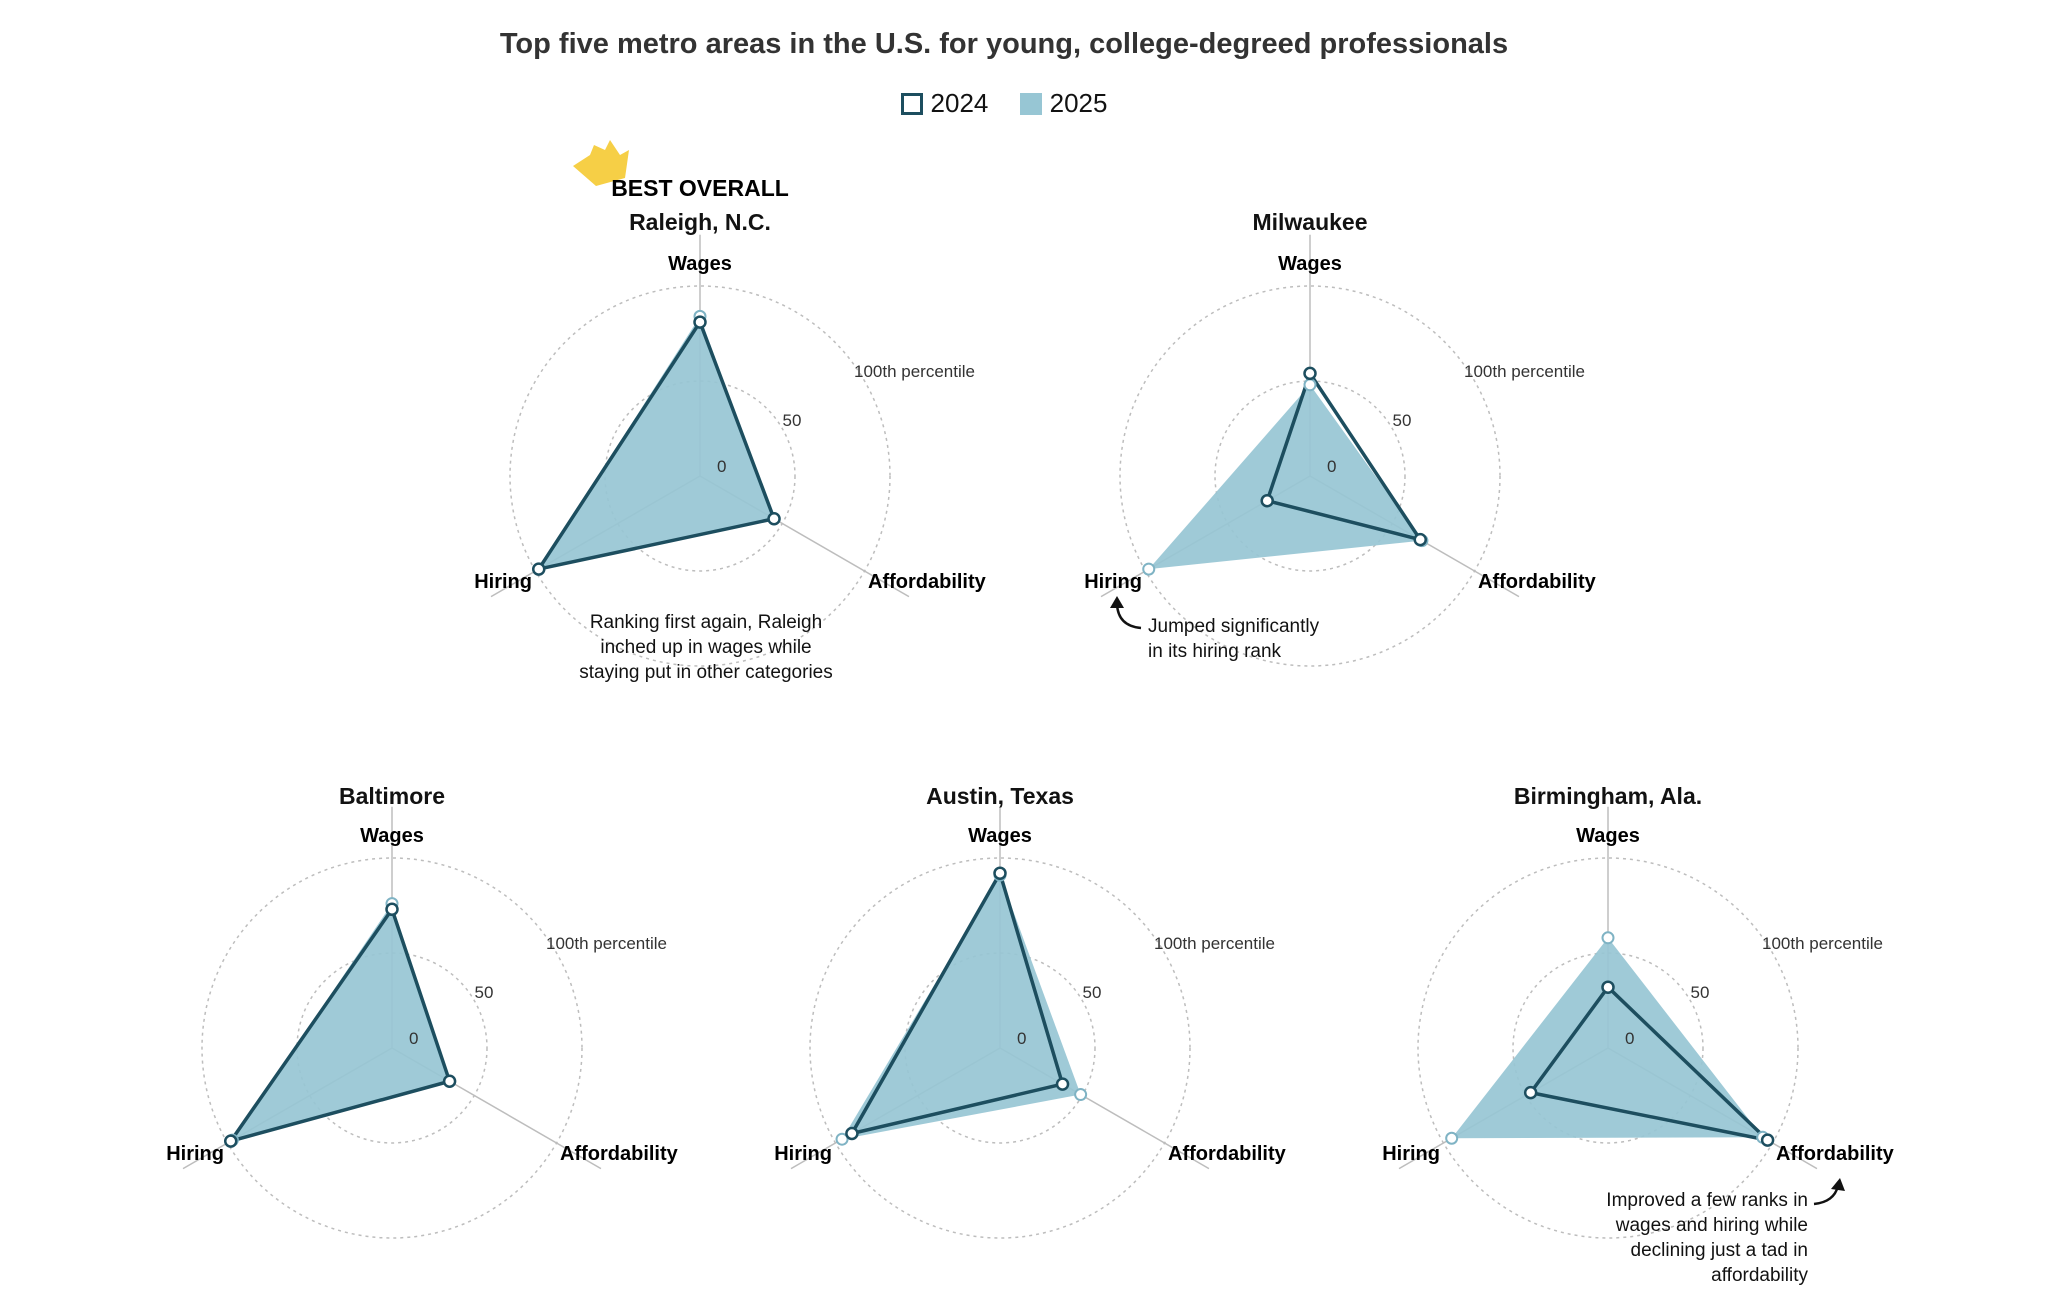  I want to click on milwaukee-arrow-head, so click(1117, 602).